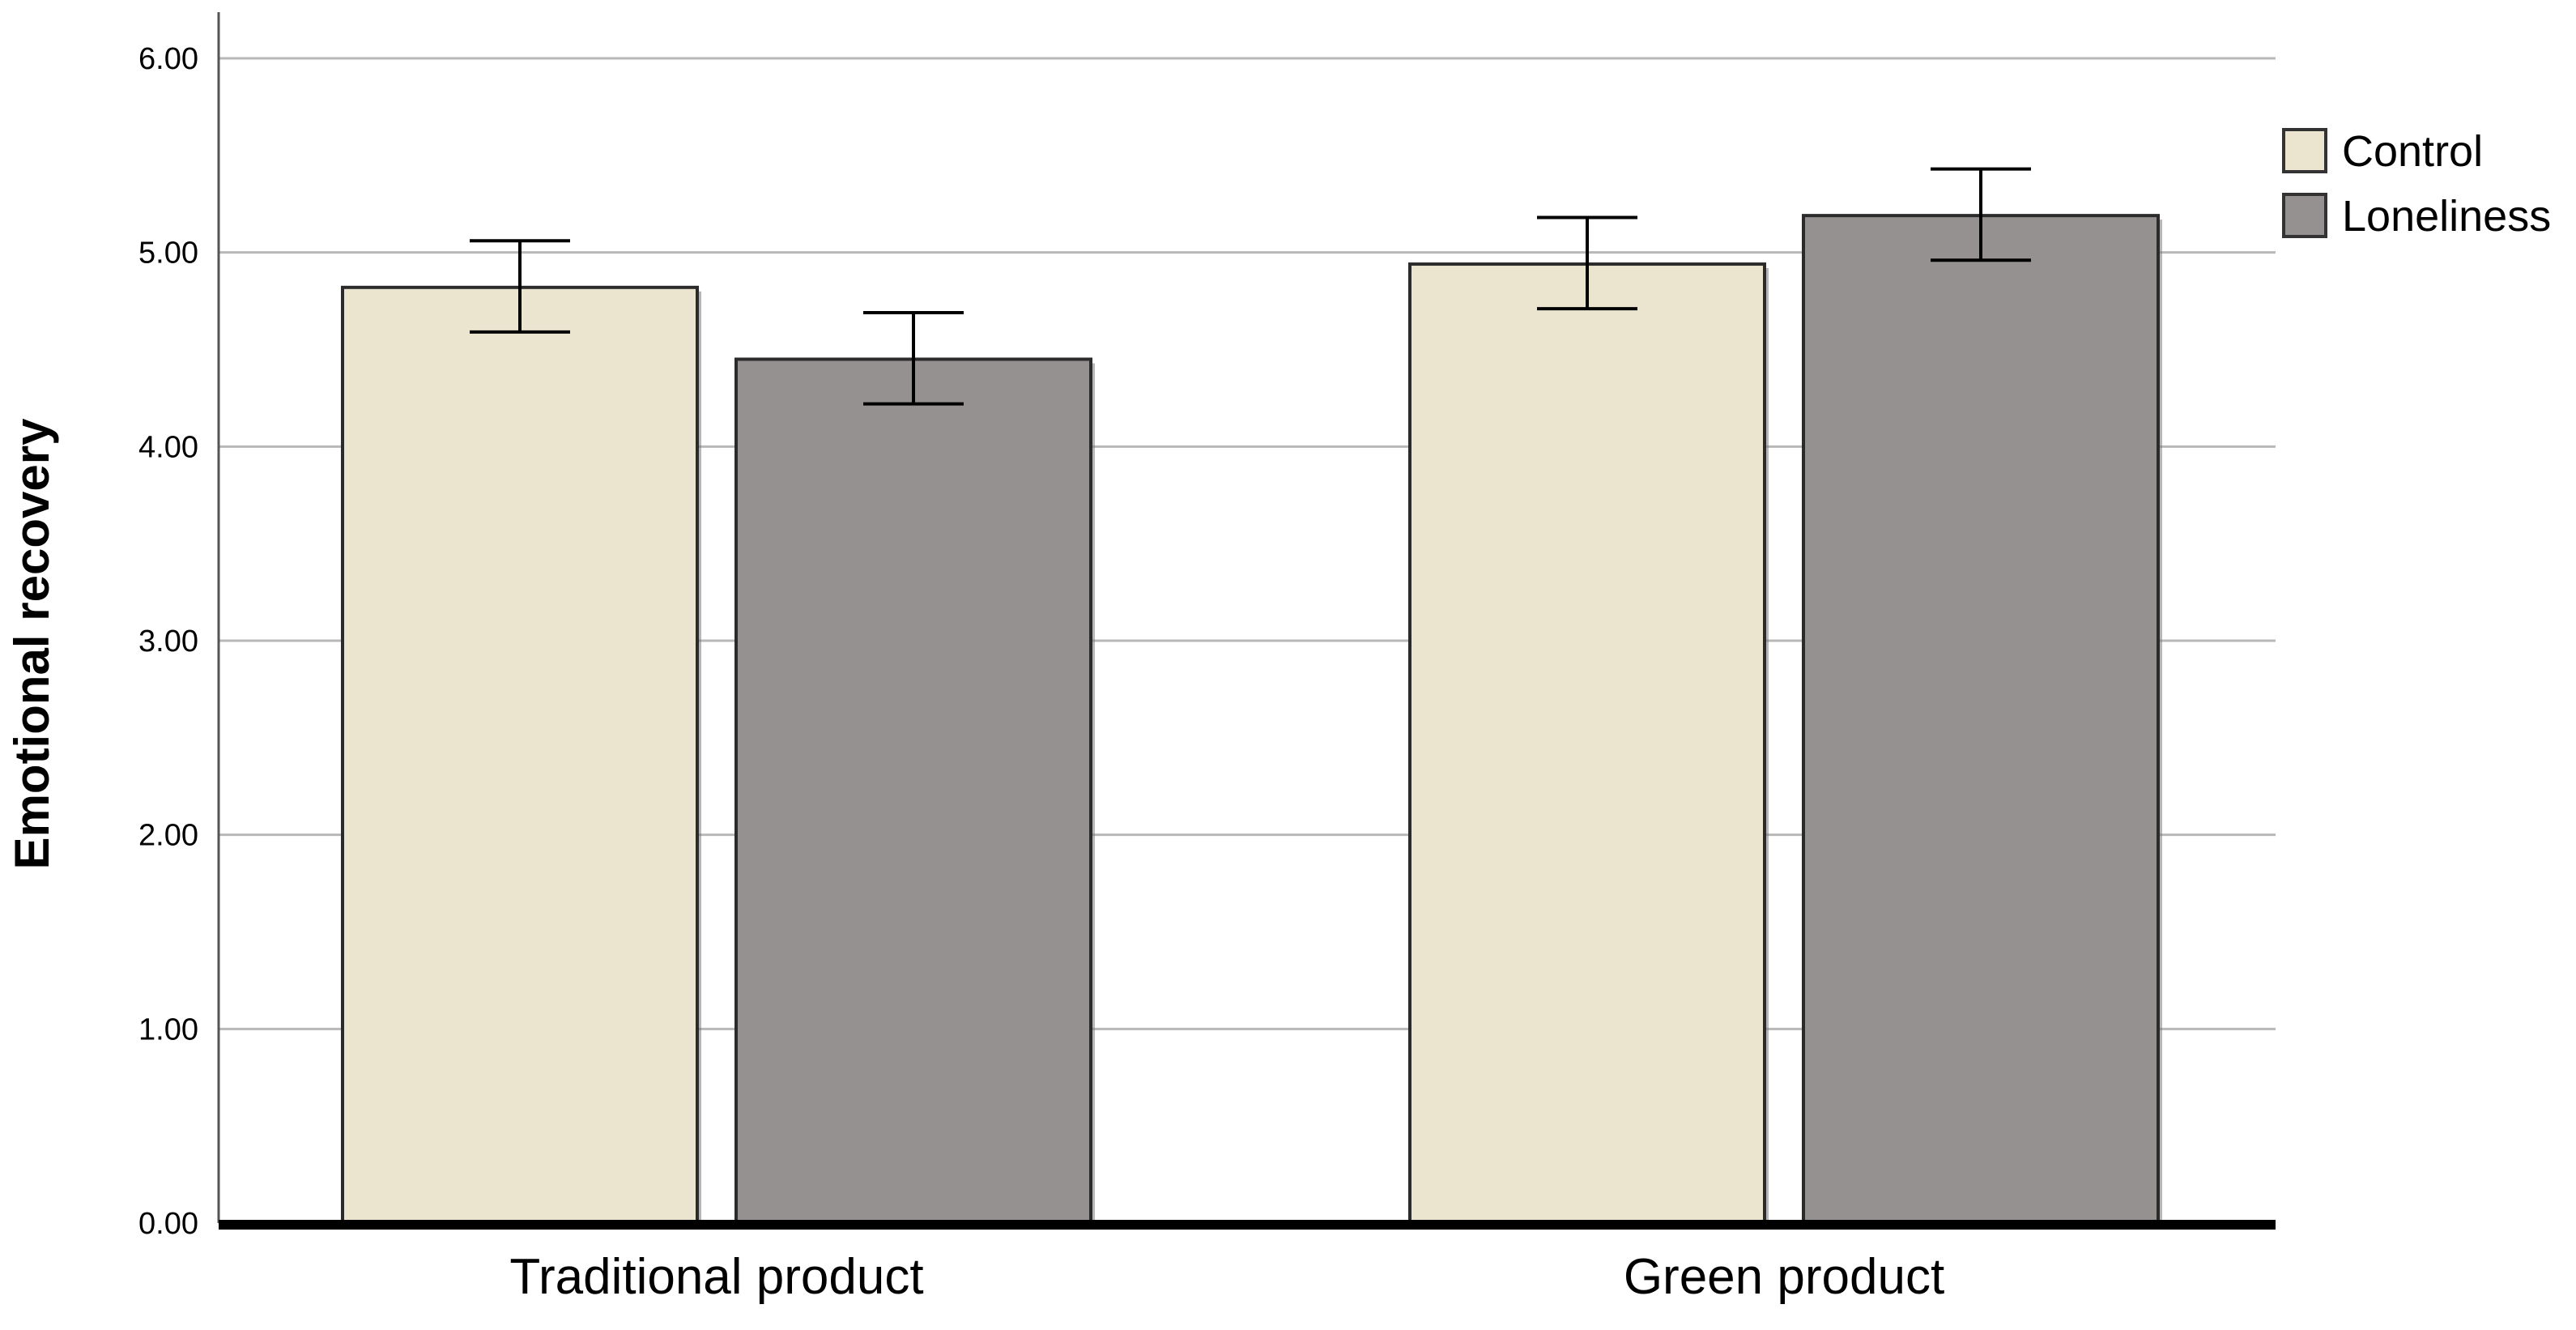 This screenshot has width=2576, height=1330. What do you see at coordinates (168, 254) in the screenshot?
I see `y-tick-label: 5.00` at bounding box center [168, 254].